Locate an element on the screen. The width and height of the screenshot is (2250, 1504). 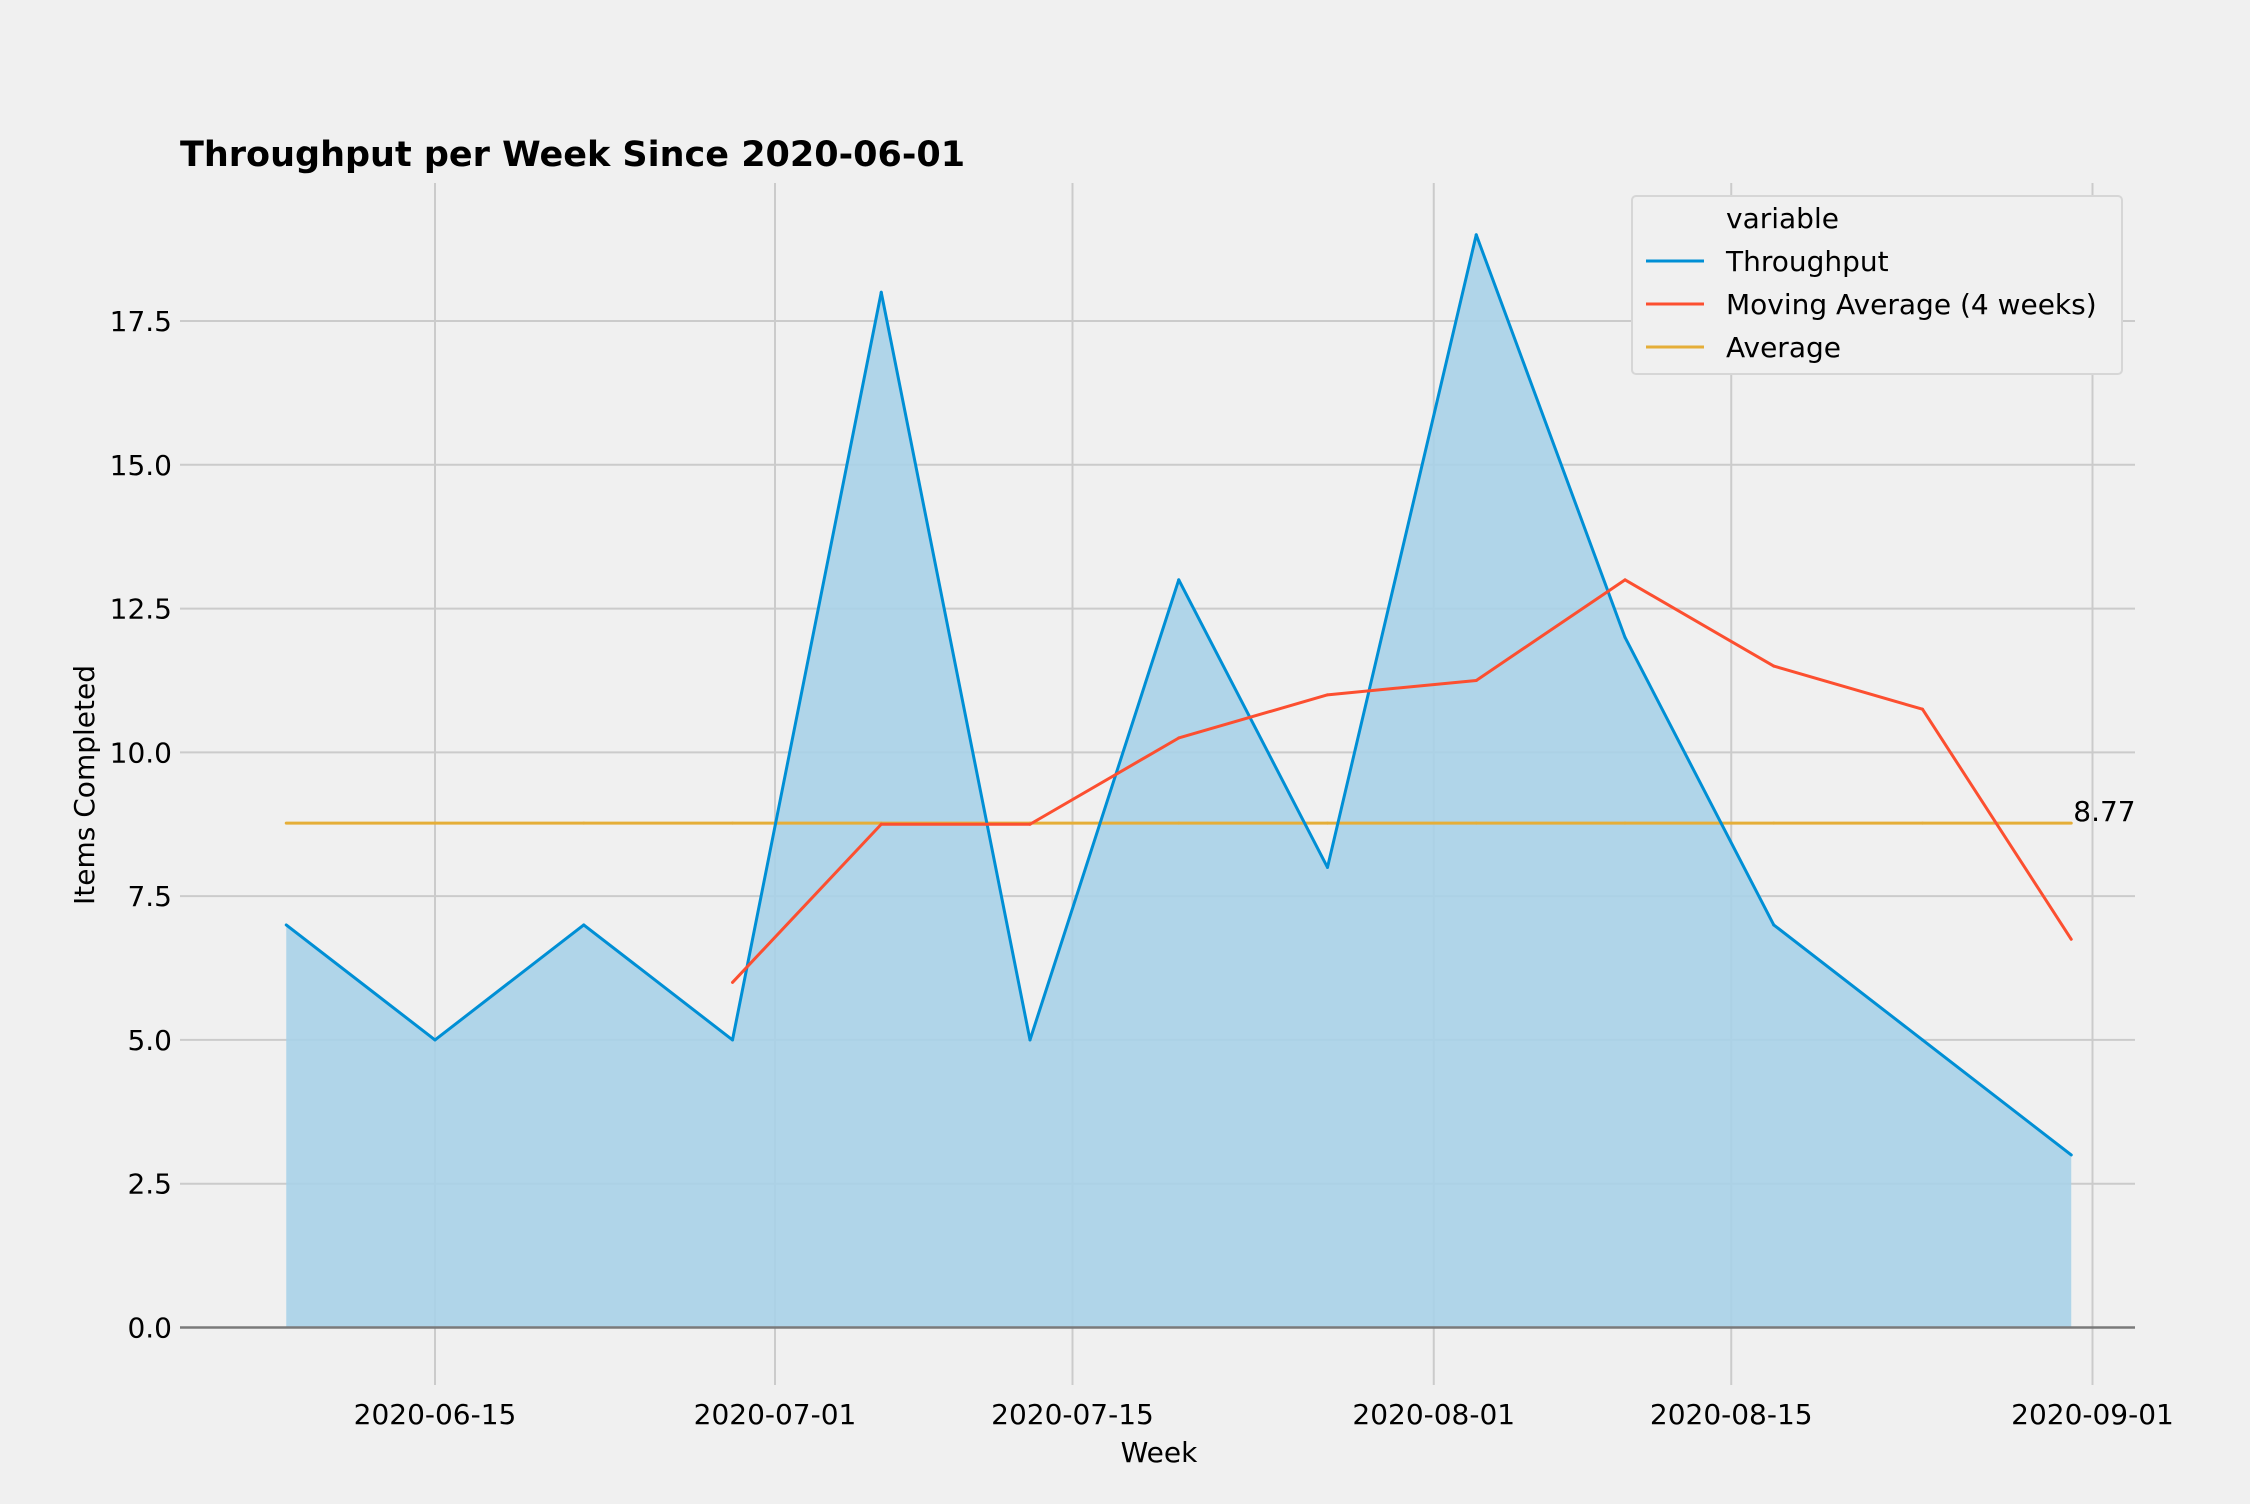
y-tick-label: 2.5 is located at coordinates (149, 1184).